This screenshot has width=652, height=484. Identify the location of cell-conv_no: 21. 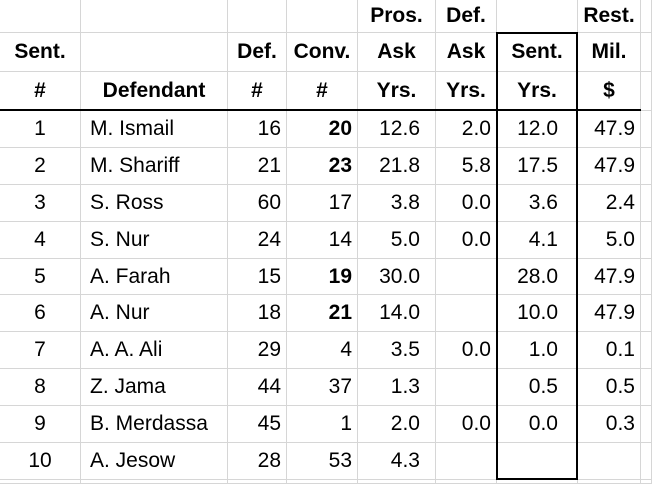
(322, 314).